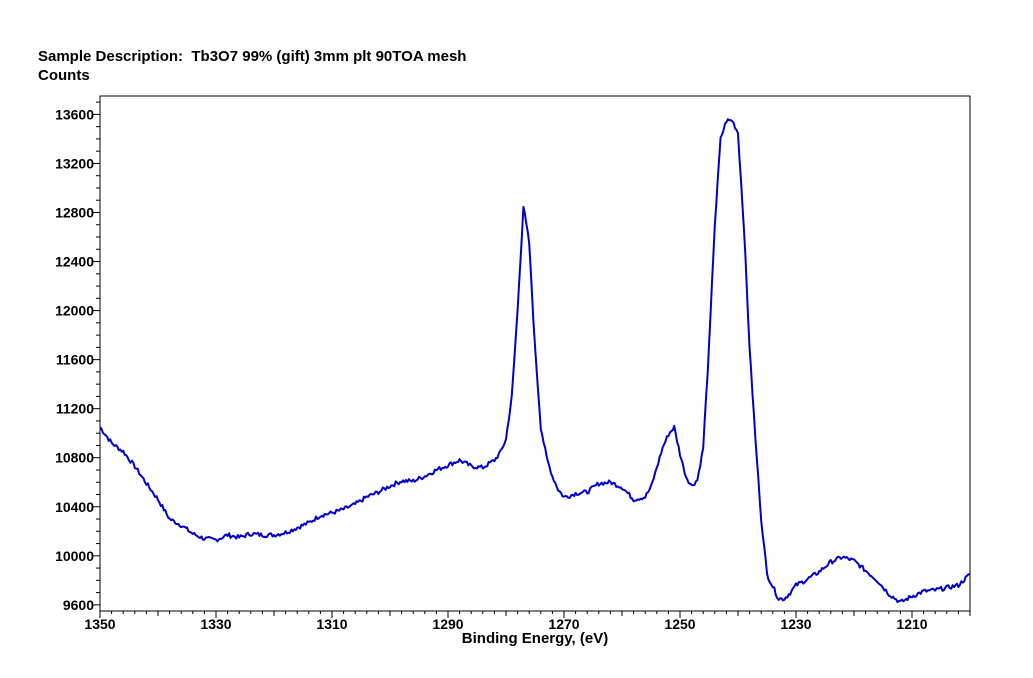  I want to click on x-tick-label: 1230, so click(795, 624).